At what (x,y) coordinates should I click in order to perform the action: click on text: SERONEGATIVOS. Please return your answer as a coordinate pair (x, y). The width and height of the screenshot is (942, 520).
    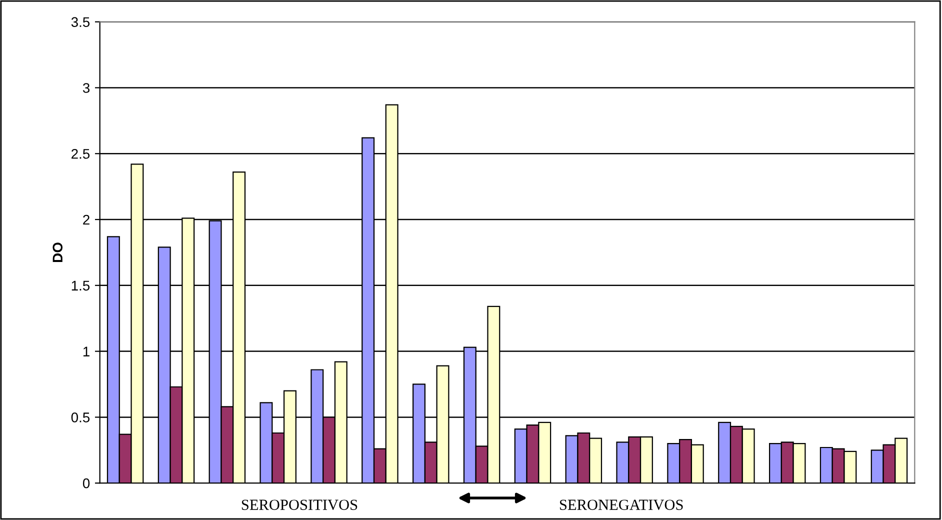
    Looking at the image, I should click on (621, 505).